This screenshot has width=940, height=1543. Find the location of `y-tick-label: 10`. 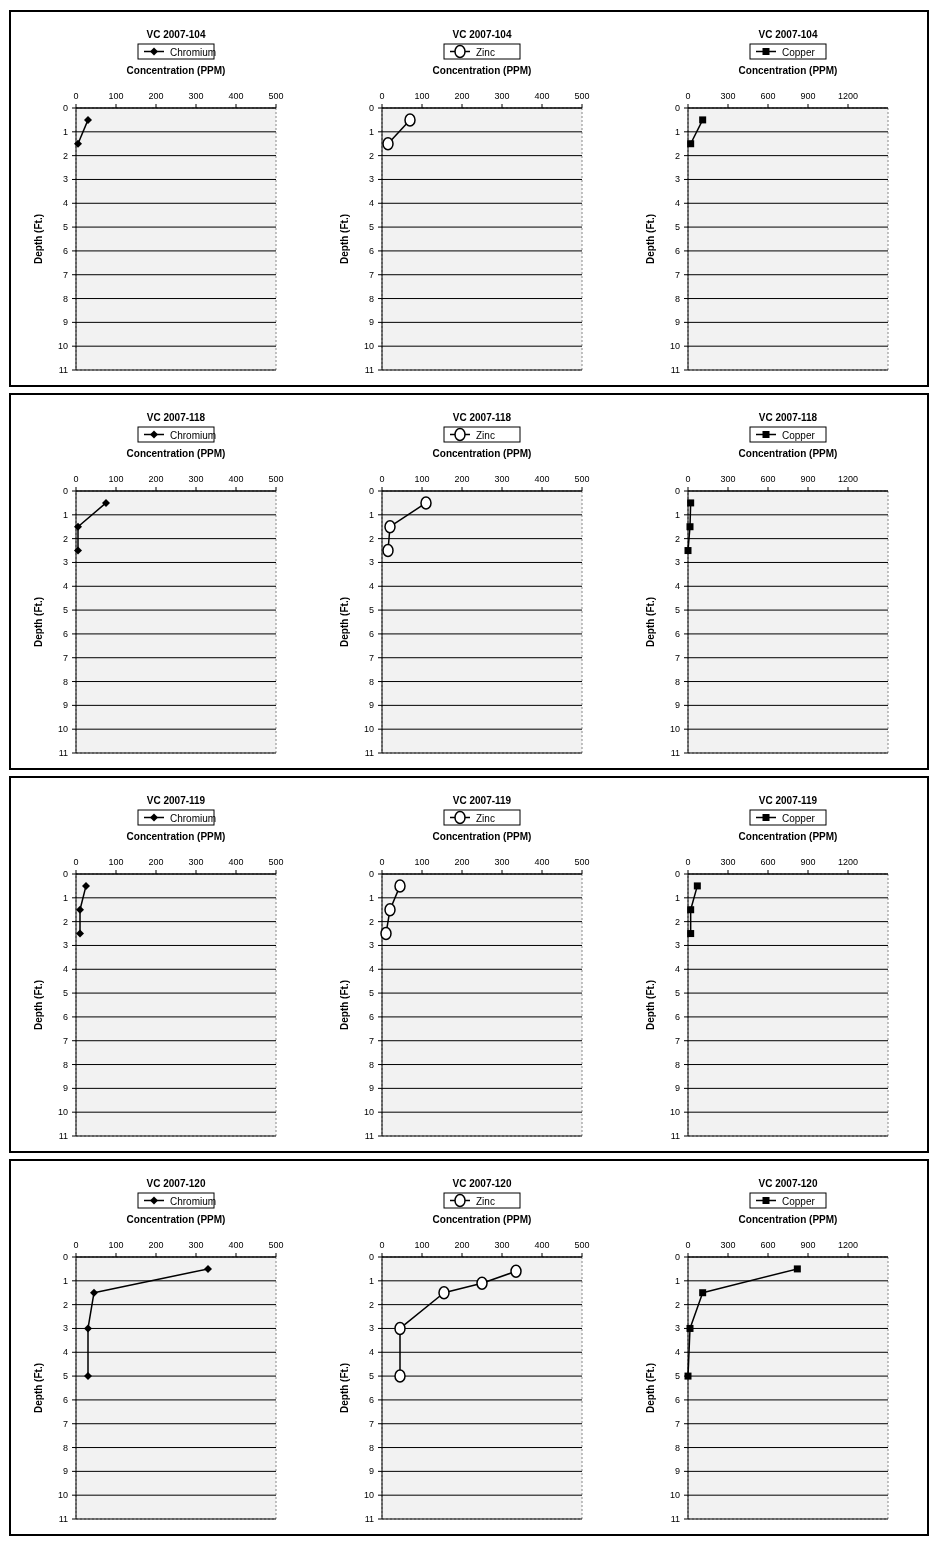

y-tick-label: 10 is located at coordinates (368, 729).